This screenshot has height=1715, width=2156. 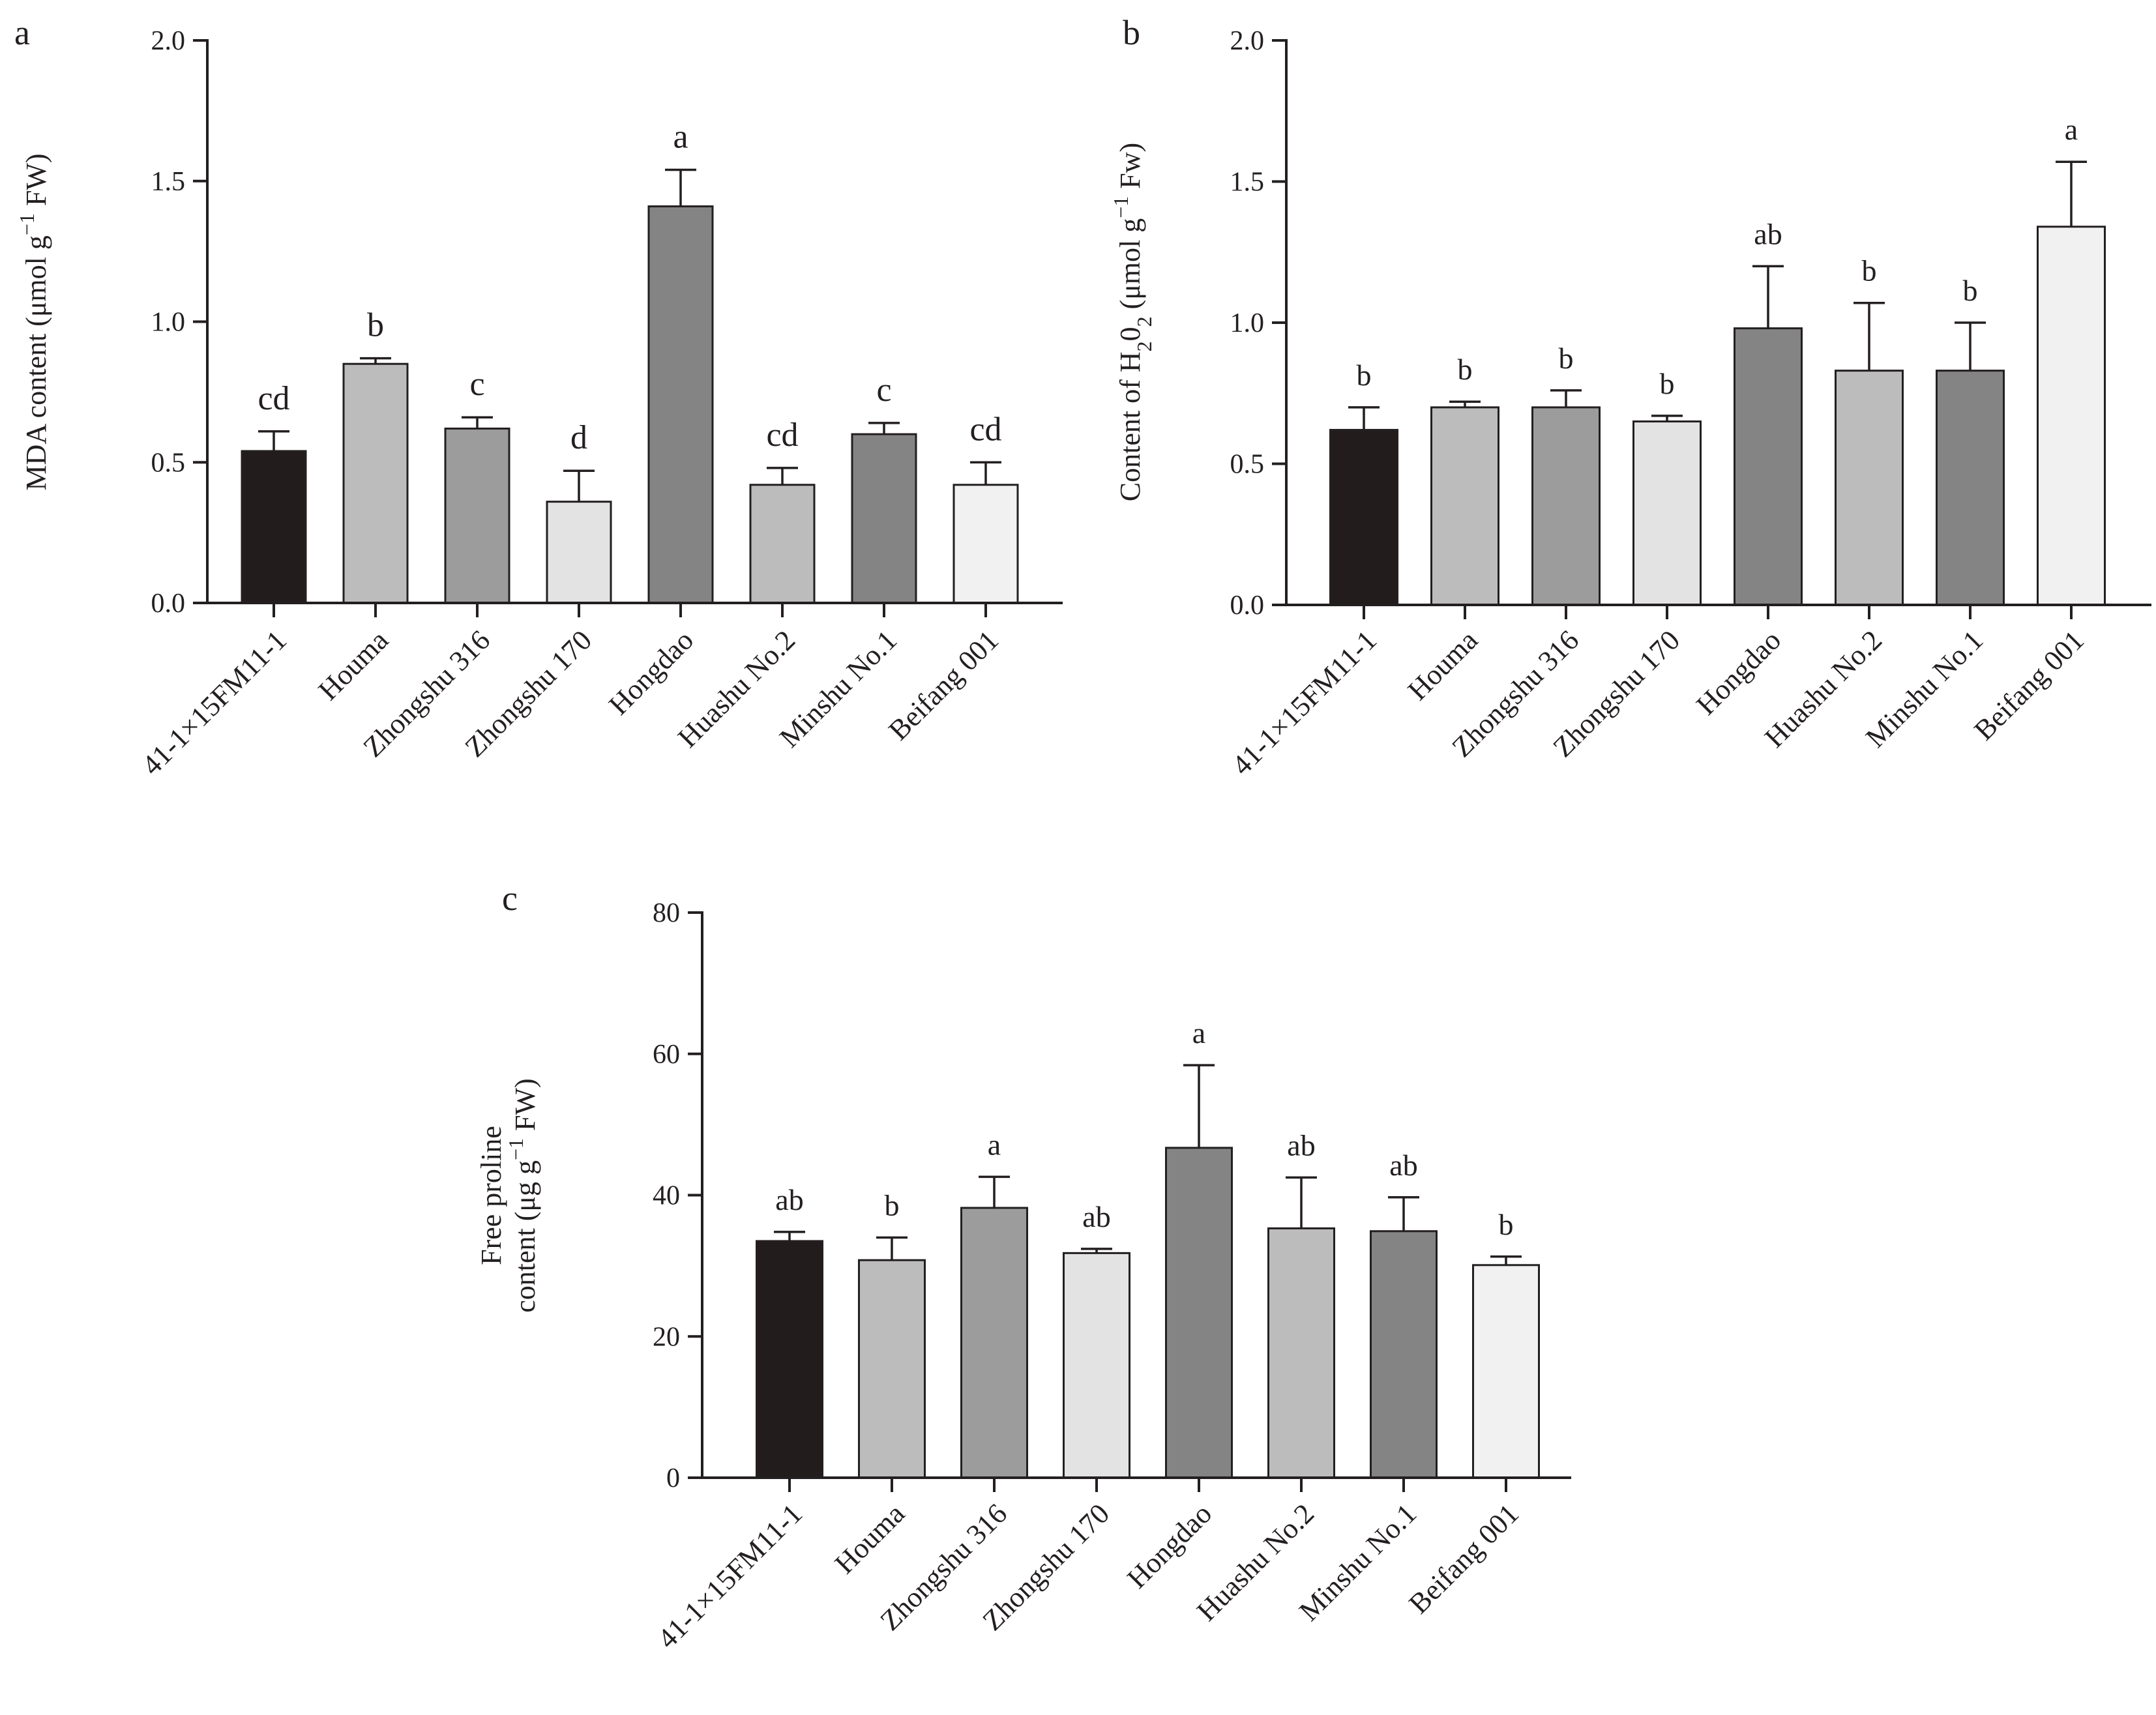 What do you see at coordinates (1247, 606) in the screenshot?
I see `y-tick-label: 0.0` at bounding box center [1247, 606].